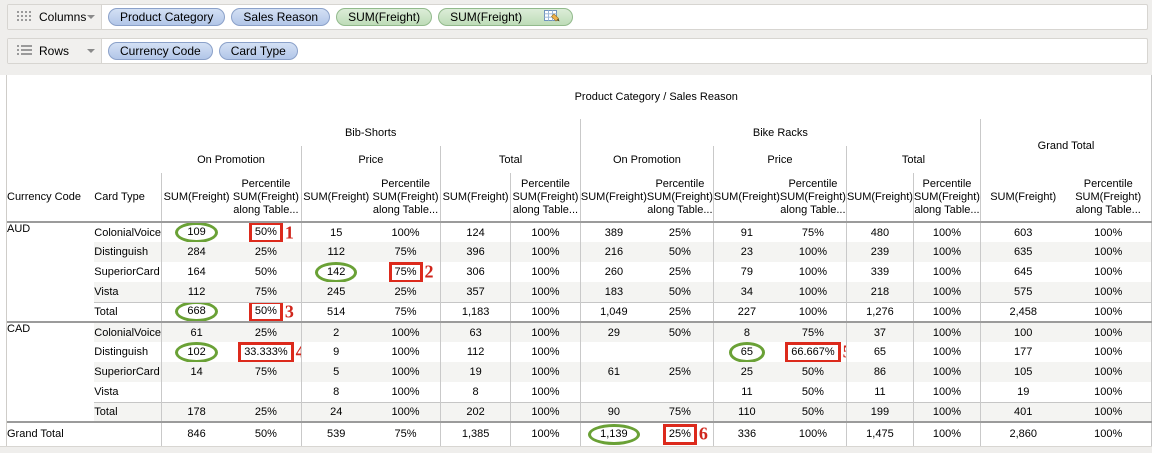 This screenshot has height=453, width=1152. I want to click on pill-product-category: Product Category, so click(167, 17).